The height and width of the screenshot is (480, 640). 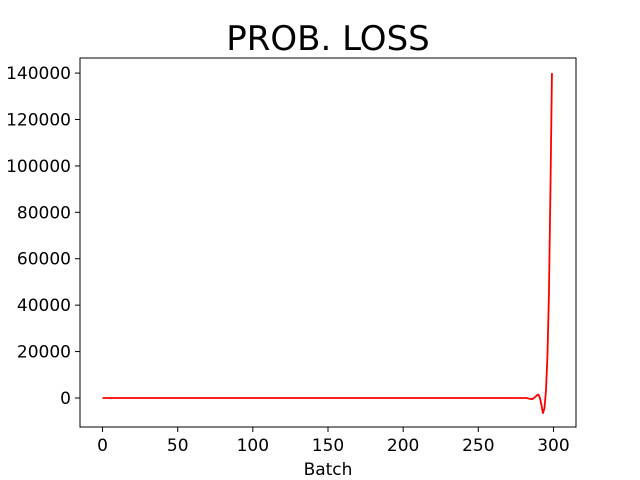 I want to click on x-tick-label: 50, so click(x=178, y=446).